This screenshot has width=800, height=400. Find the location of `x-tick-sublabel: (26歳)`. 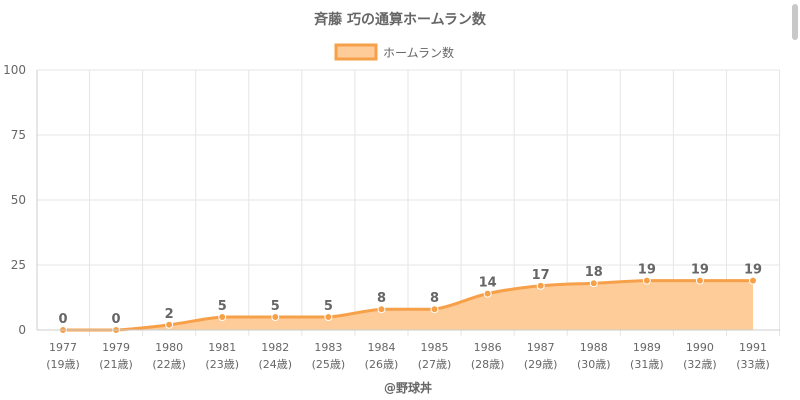

x-tick-sublabel: (26歳) is located at coordinates (382, 364).